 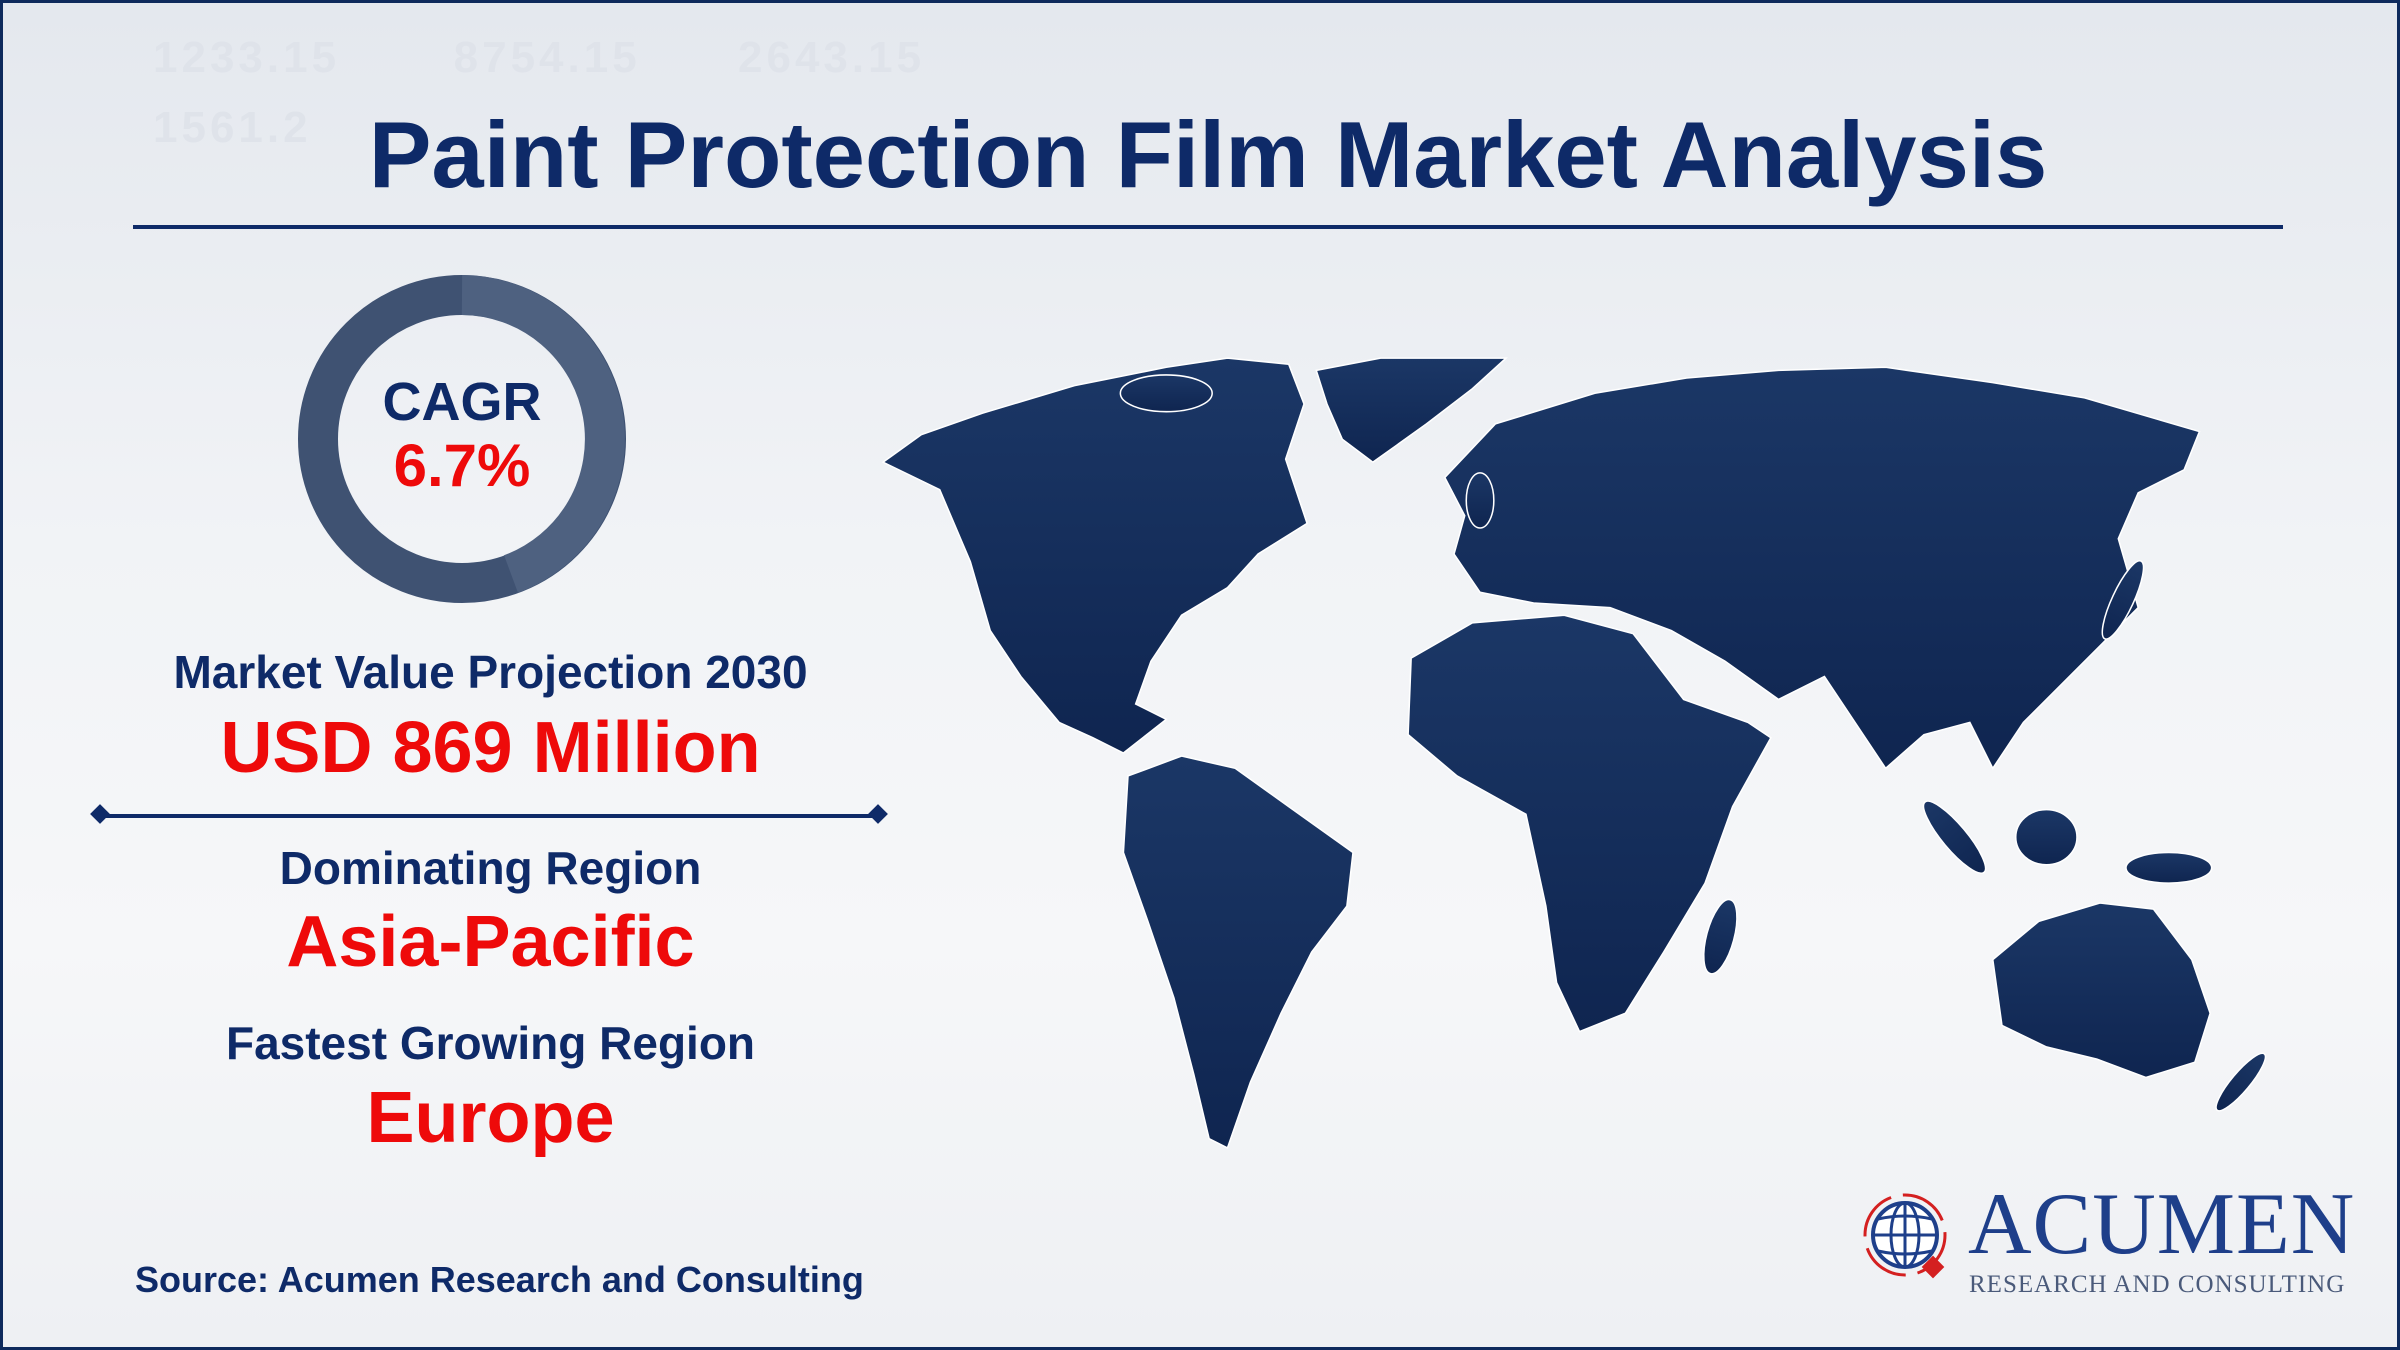 I want to click on market-value: USD 869 Million, so click(x=490, y=748).